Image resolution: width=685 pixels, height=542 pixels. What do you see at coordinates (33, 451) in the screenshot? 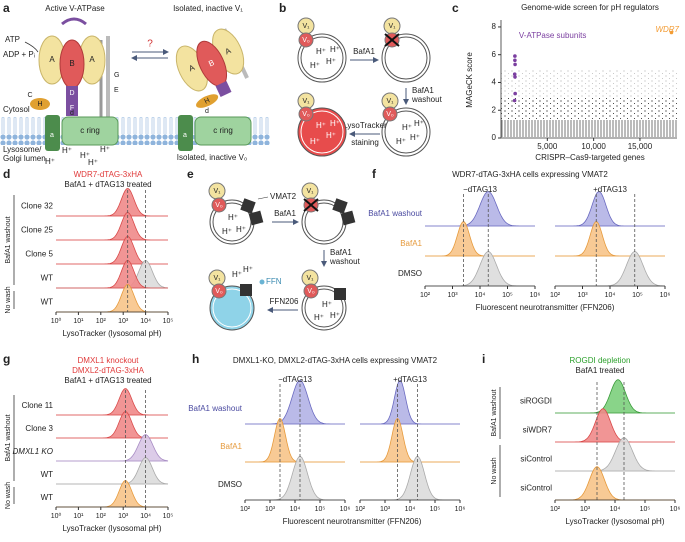
I see `row-label: DMXL1 KO` at bounding box center [33, 451].